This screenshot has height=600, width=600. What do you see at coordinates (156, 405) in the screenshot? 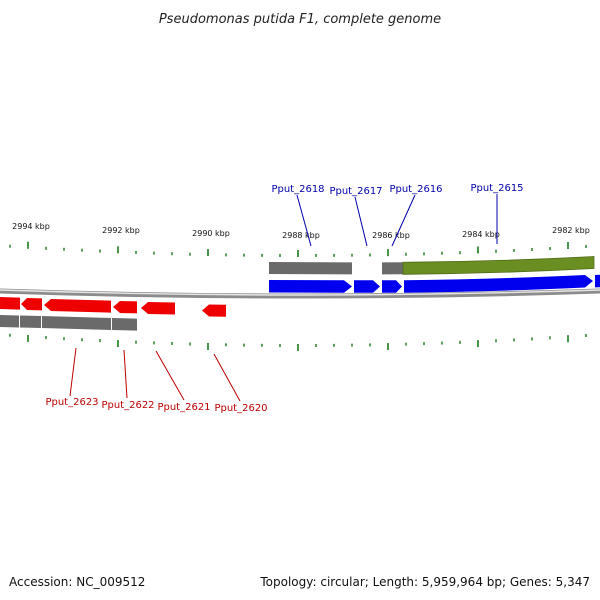
I see `reverse-gene-labels: Pput_2623 Pput_2622 Pput_2621 Pput_2620` at bounding box center [156, 405].